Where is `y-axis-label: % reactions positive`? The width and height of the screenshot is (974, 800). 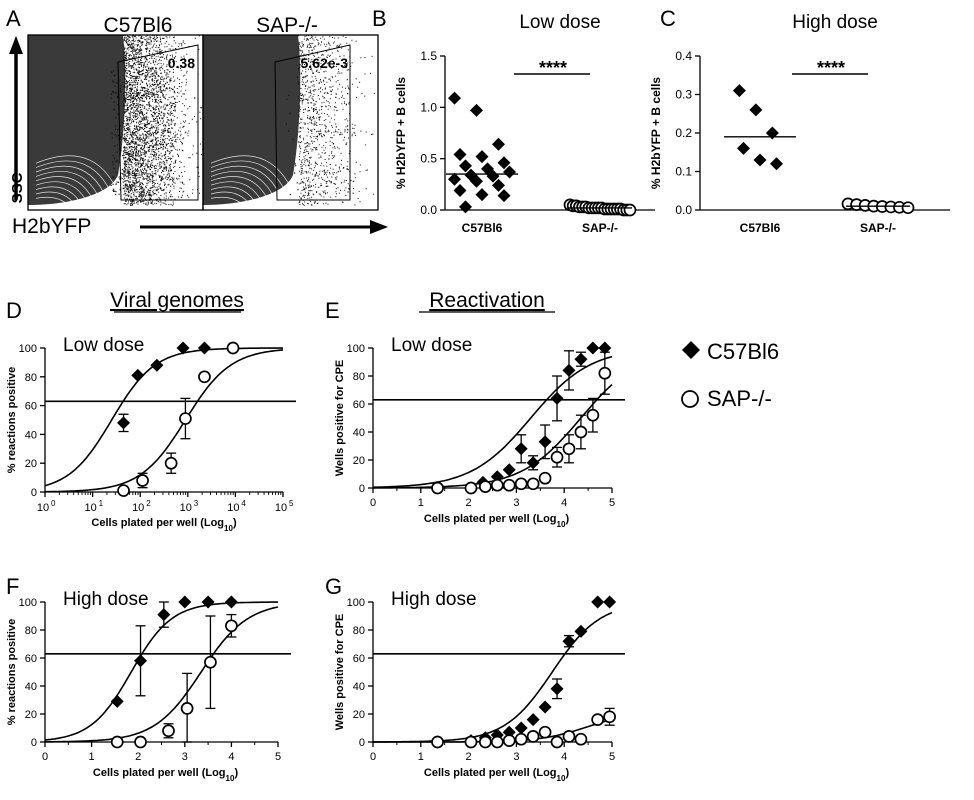
y-axis-label: % reactions positive is located at coordinates (12, 420).